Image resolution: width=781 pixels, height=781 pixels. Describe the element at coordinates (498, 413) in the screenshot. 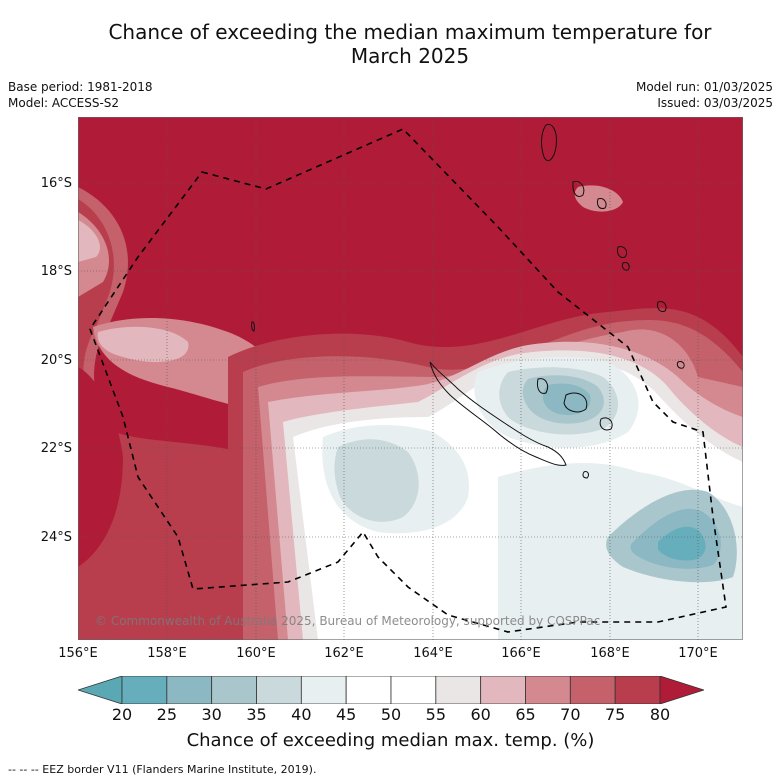

I see `new-caledonia-island` at that location.